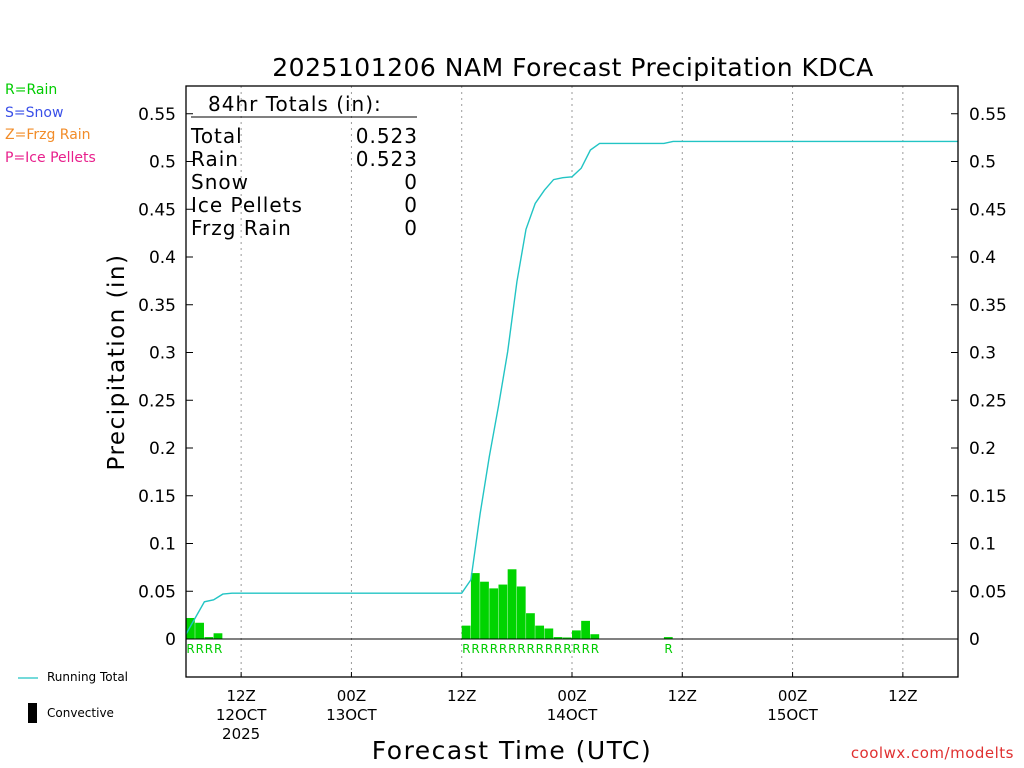 The image size is (1024, 768). Describe the element at coordinates (241, 734) in the screenshot. I see `x-tick-label: 2025` at that location.